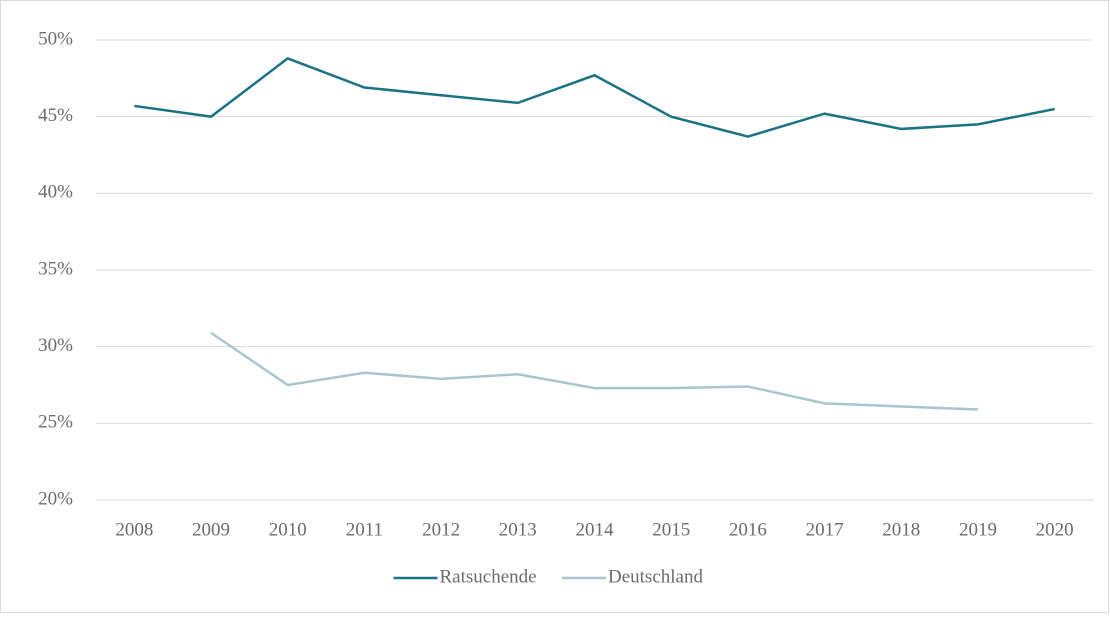 This screenshot has width=1110, height=619. What do you see at coordinates (55, 192) in the screenshot?
I see `y-tick-label: 40%` at bounding box center [55, 192].